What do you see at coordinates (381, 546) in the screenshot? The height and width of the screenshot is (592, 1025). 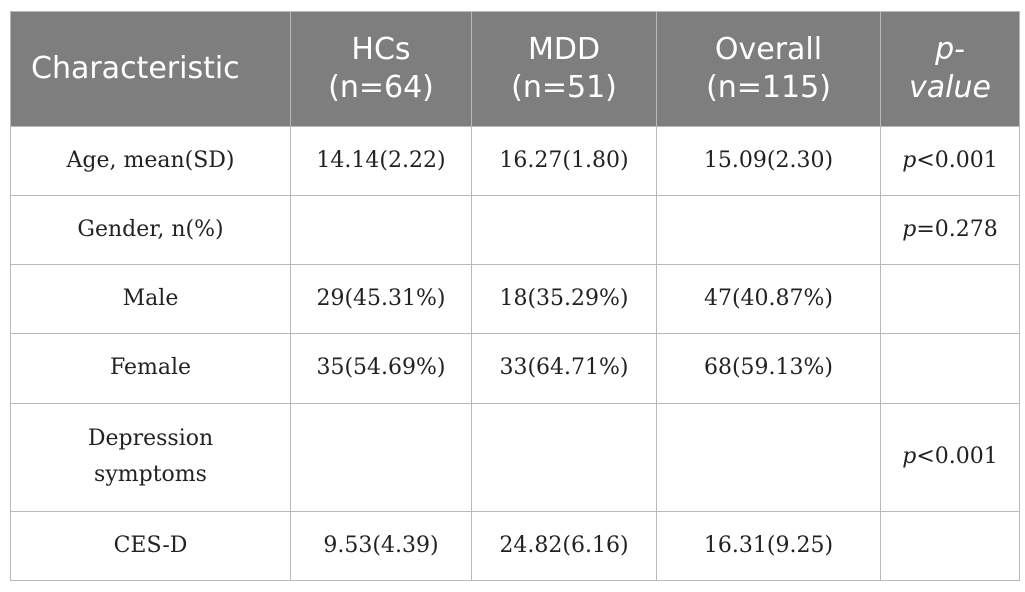 I see `cell-hcs: 9.53(4.39)` at bounding box center [381, 546].